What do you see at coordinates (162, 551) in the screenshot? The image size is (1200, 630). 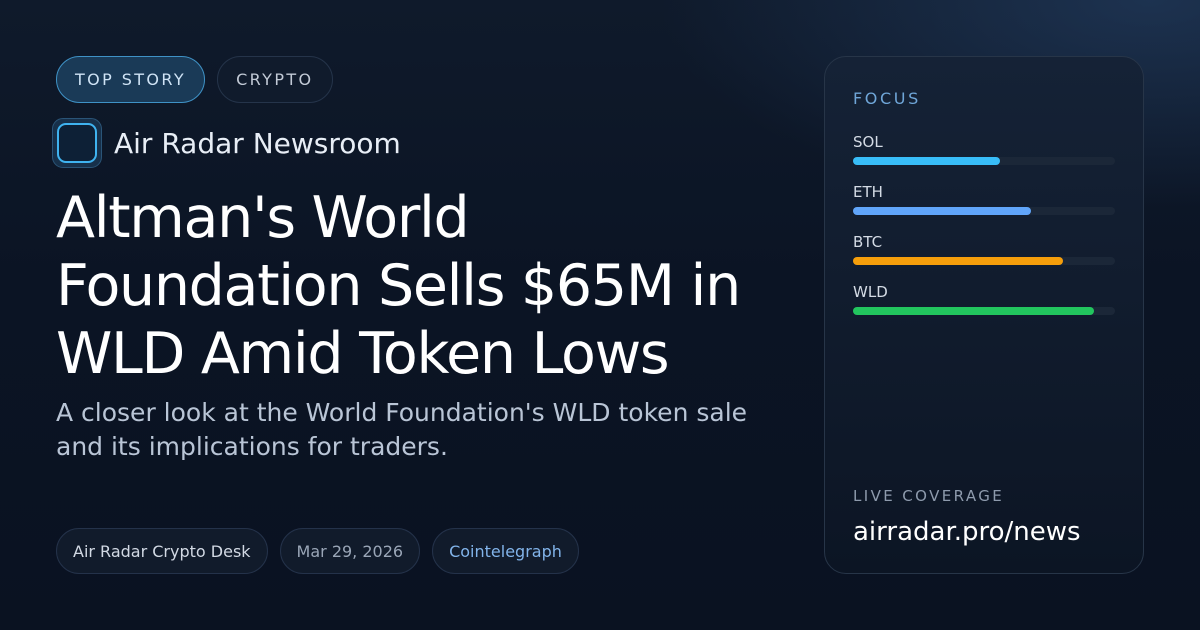 I see `author-pill: Air Radar Crypto Desk` at bounding box center [162, 551].